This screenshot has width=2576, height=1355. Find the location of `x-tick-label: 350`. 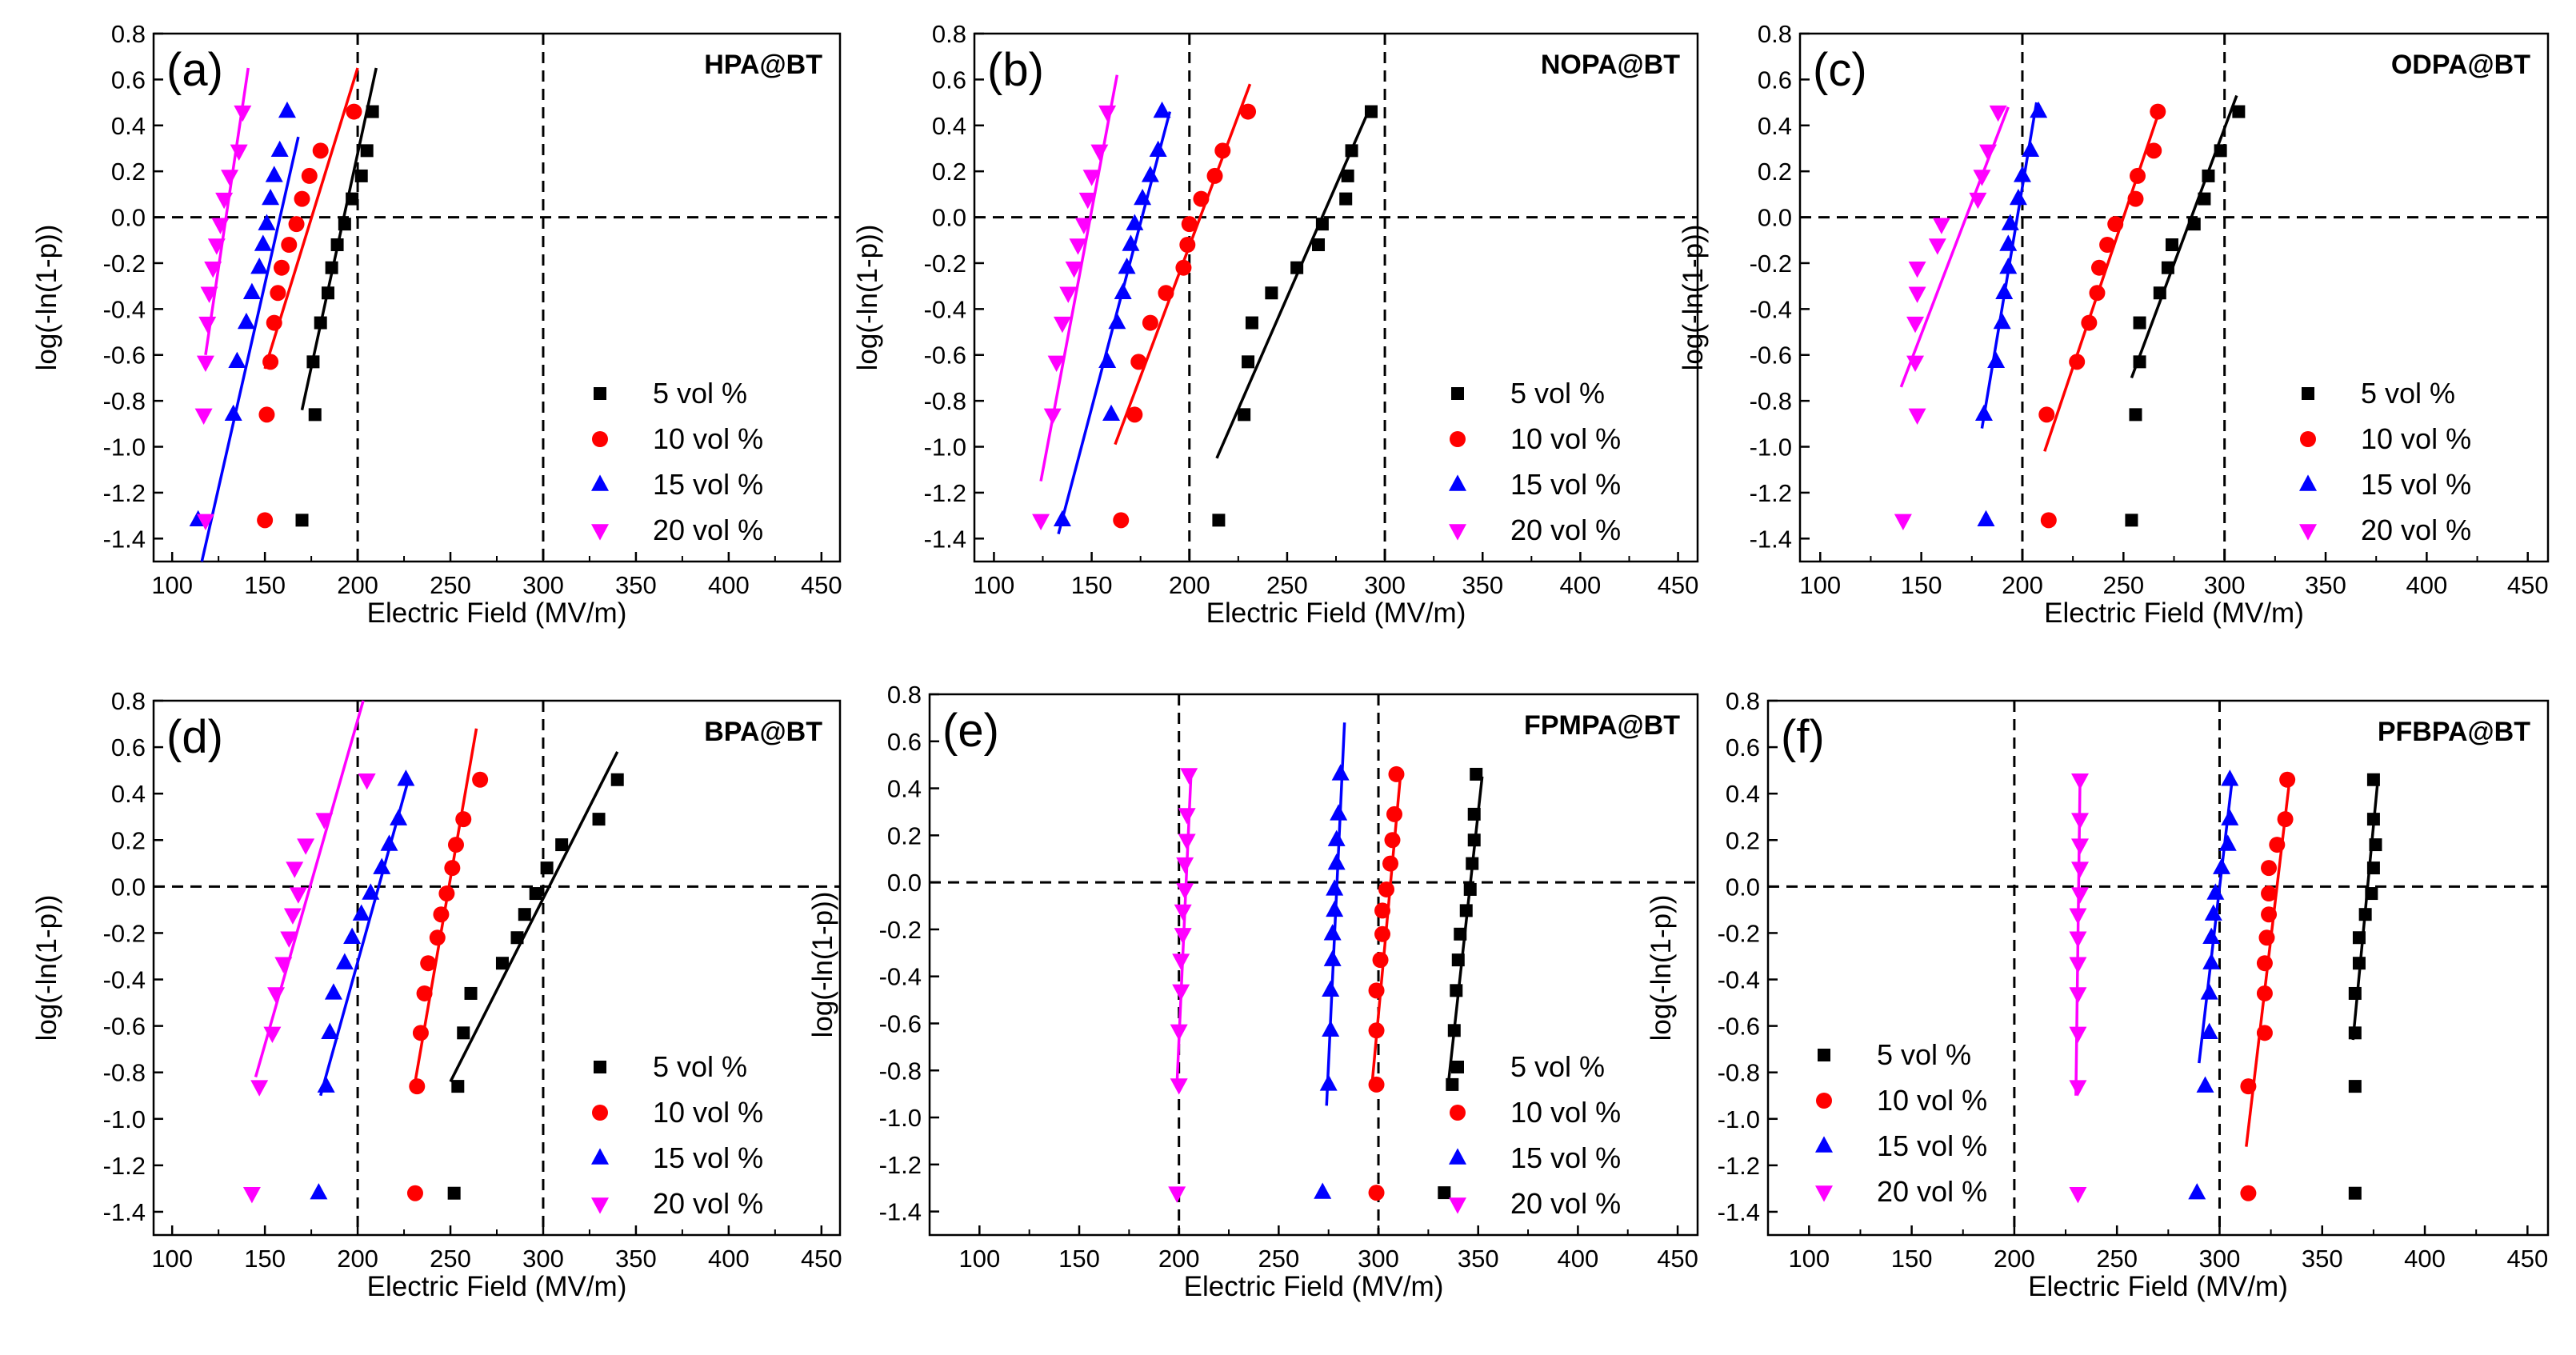

x-tick-label: 350 is located at coordinates (2325, 585).